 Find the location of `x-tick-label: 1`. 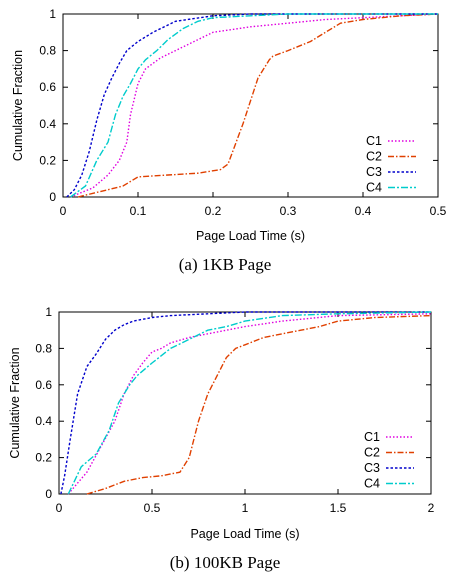

x-tick-label: 1 is located at coordinates (245, 508).